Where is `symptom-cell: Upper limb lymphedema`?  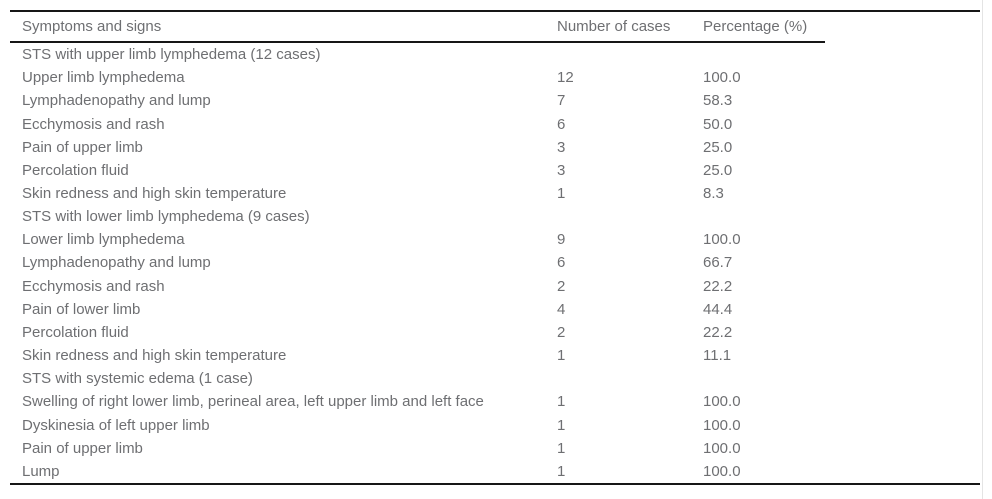 symptom-cell: Upper limb lymphedema is located at coordinates (103, 78).